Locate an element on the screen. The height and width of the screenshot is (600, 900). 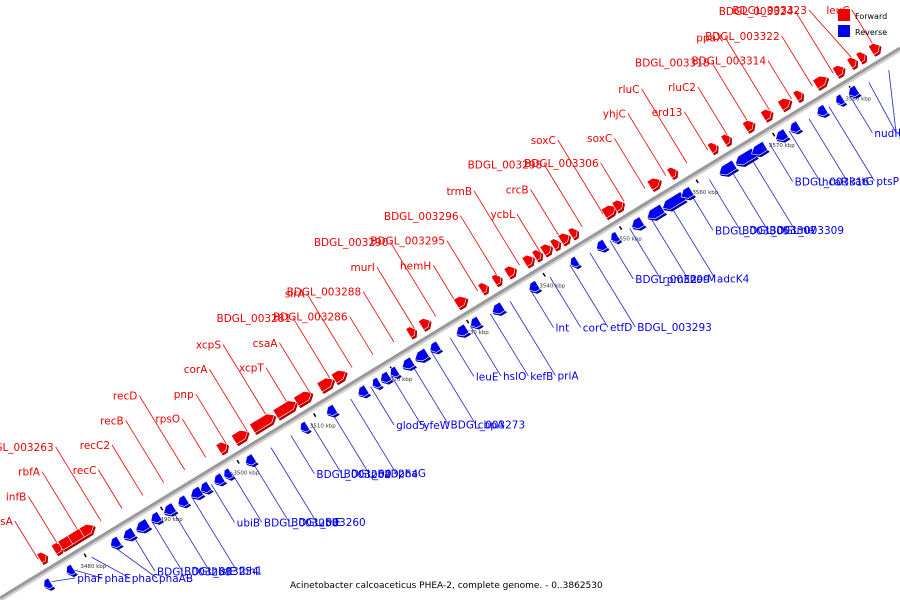
forward-gene-label: soxC is located at coordinates (599, 139).